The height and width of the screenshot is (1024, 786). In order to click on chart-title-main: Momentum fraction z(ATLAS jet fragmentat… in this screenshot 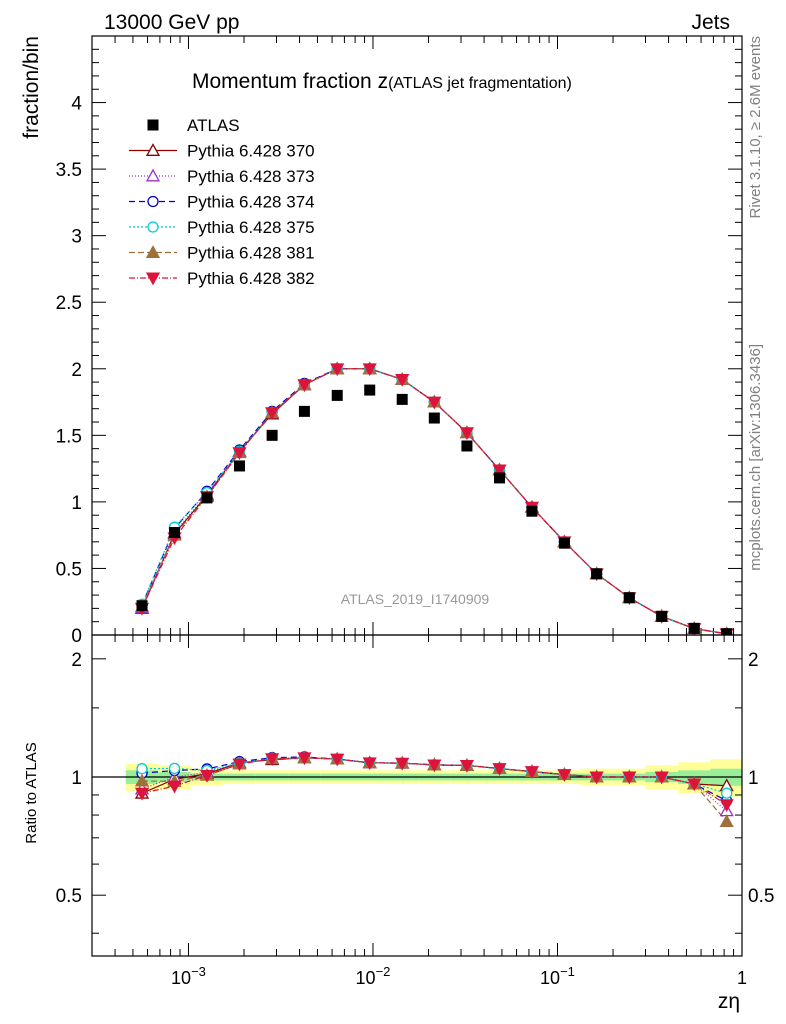, I will do `click(382, 81)`.